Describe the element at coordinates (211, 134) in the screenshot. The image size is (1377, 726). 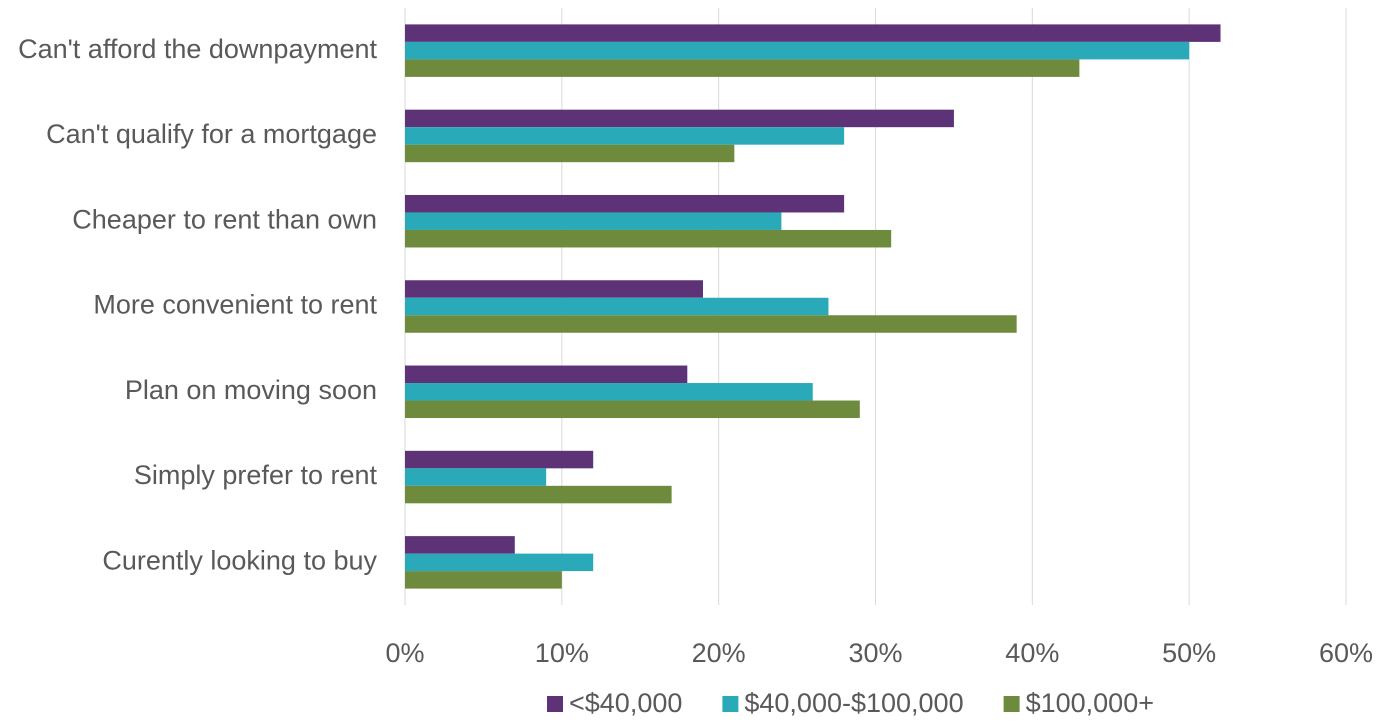
I see `y-tick-label: Can't qualify for a mortgage` at that location.